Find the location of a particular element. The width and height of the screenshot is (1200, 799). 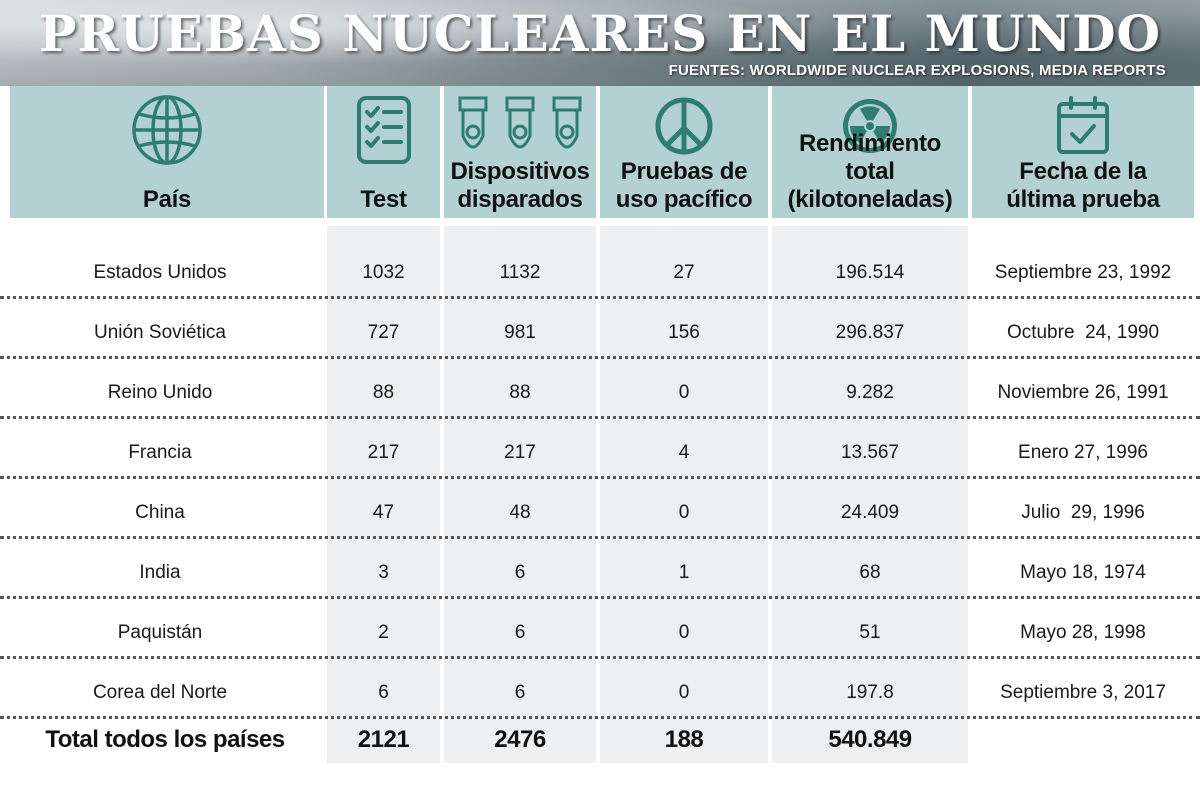

cell-country: China is located at coordinates (160, 512).